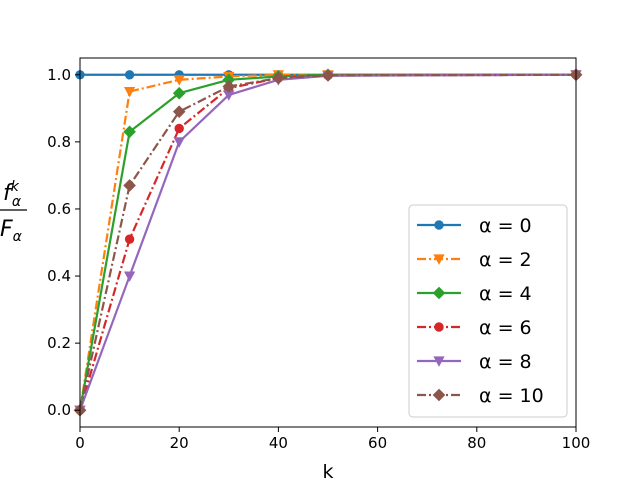 Image resolution: width=640 pixels, height=480 pixels. What do you see at coordinates (80, 443) in the screenshot?
I see `x-tick-label: 0` at bounding box center [80, 443].